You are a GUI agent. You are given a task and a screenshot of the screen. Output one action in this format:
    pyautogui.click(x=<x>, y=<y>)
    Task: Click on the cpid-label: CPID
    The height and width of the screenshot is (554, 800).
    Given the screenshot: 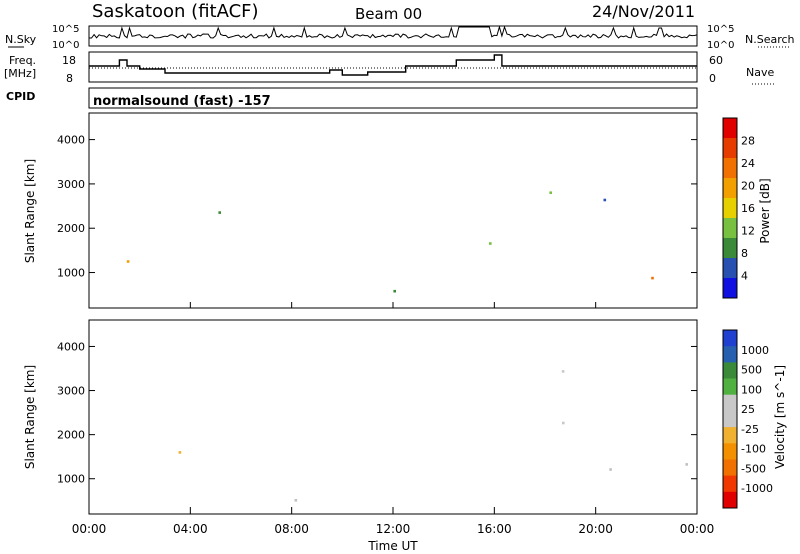 What is the action you would take?
    pyautogui.click(x=20, y=96)
    